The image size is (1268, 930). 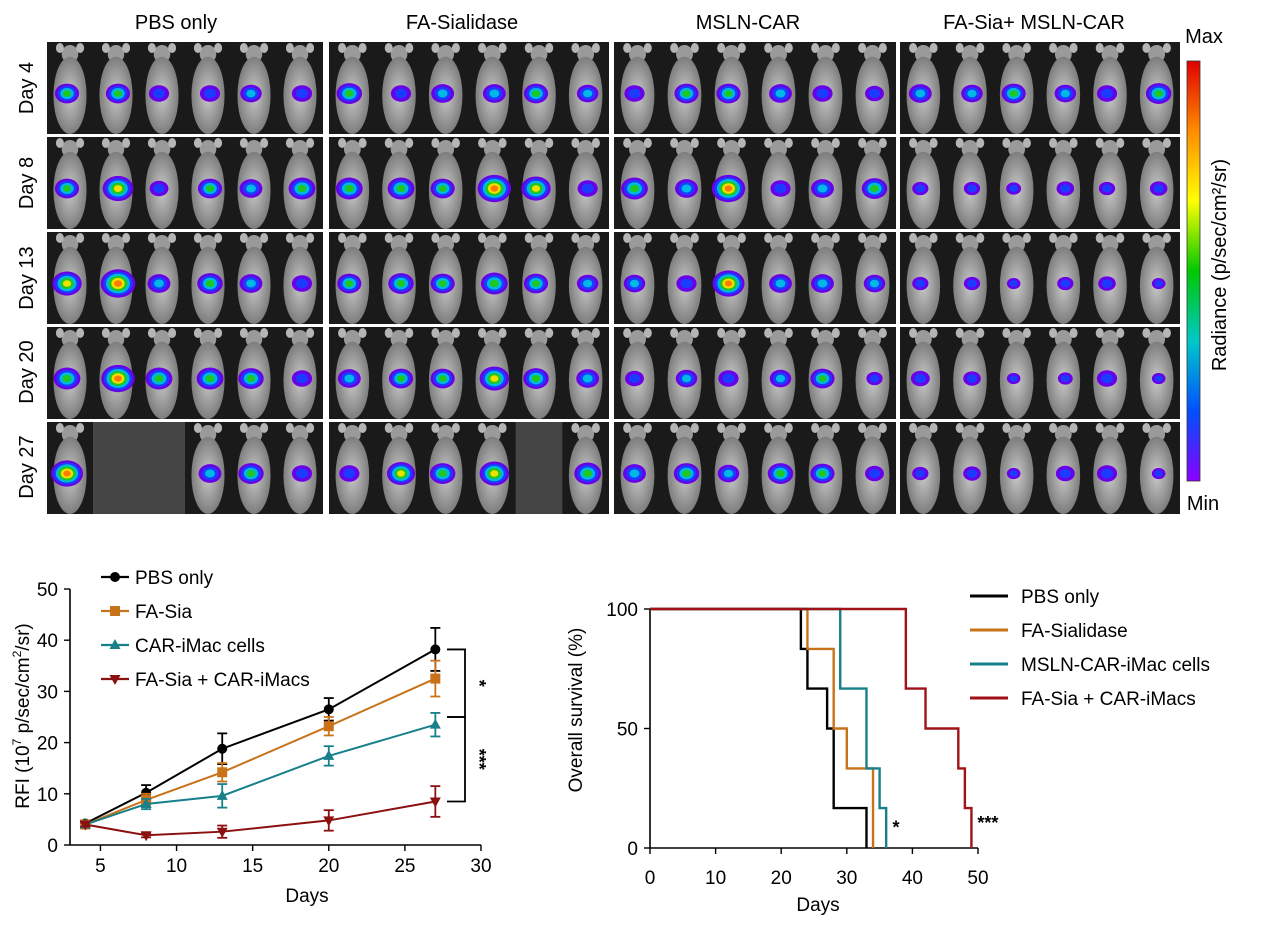 I want to click on rfi-legend-item: CAR-iMac cells, so click(x=183, y=646).